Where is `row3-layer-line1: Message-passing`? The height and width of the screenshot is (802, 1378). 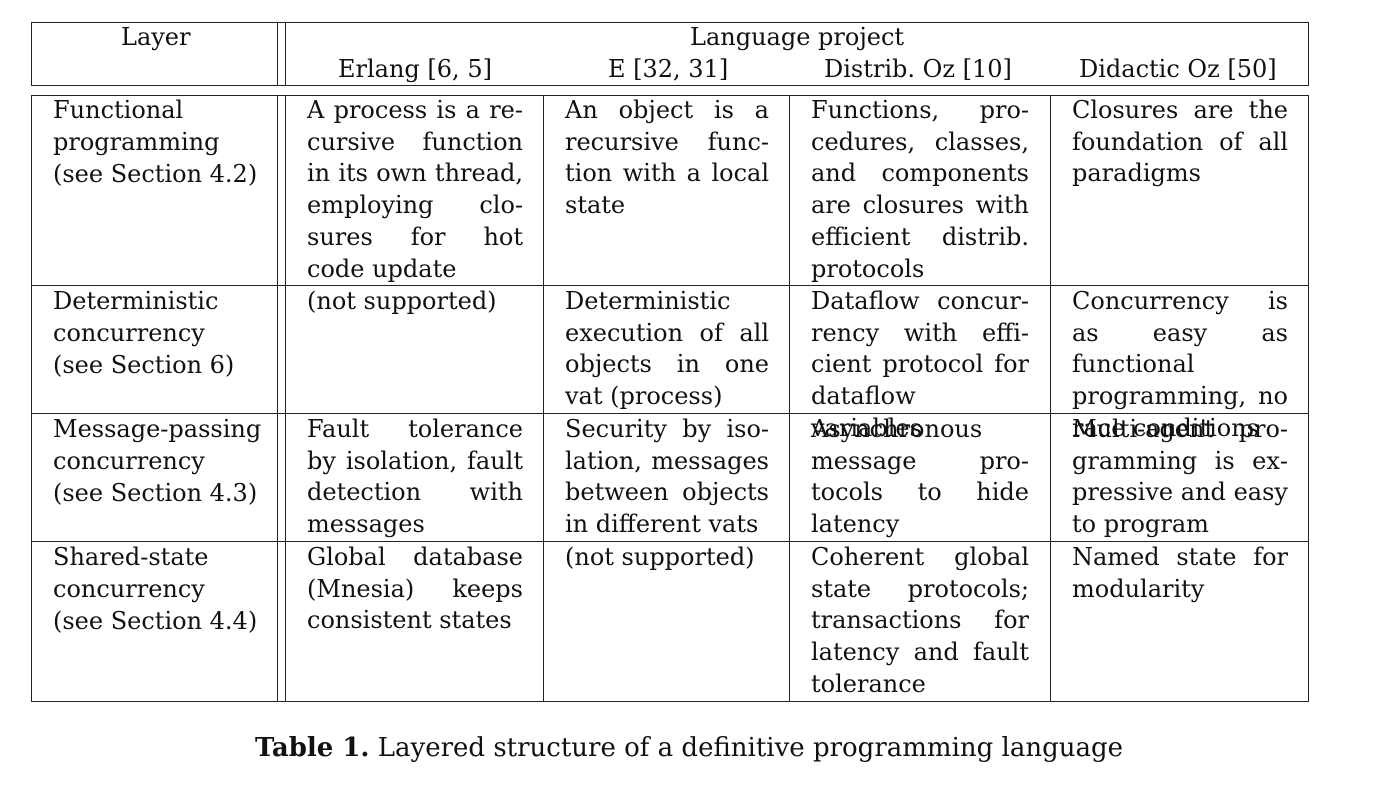 row3-layer-line1: Message-passing is located at coordinates (157, 429).